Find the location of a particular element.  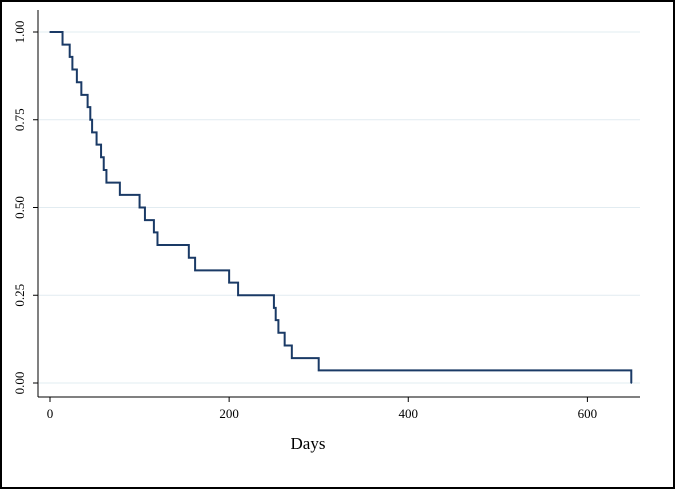

x-axis-title: Days is located at coordinates (308, 443).